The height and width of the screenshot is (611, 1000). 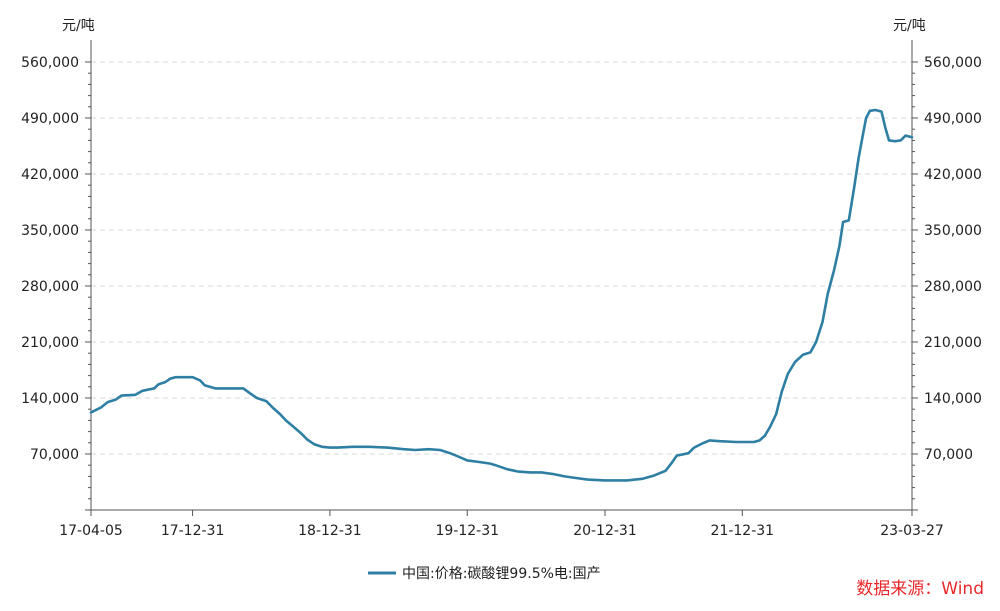 What do you see at coordinates (467, 531) in the screenshot?
I see `x-tick-label: 19-12-31` at bounding box center [467, 531].